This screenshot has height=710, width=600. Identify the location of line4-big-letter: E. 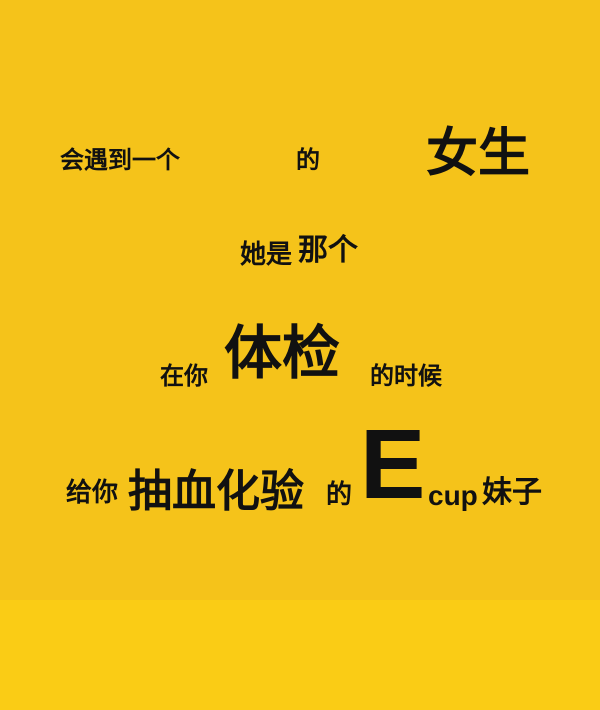
(393, 464).